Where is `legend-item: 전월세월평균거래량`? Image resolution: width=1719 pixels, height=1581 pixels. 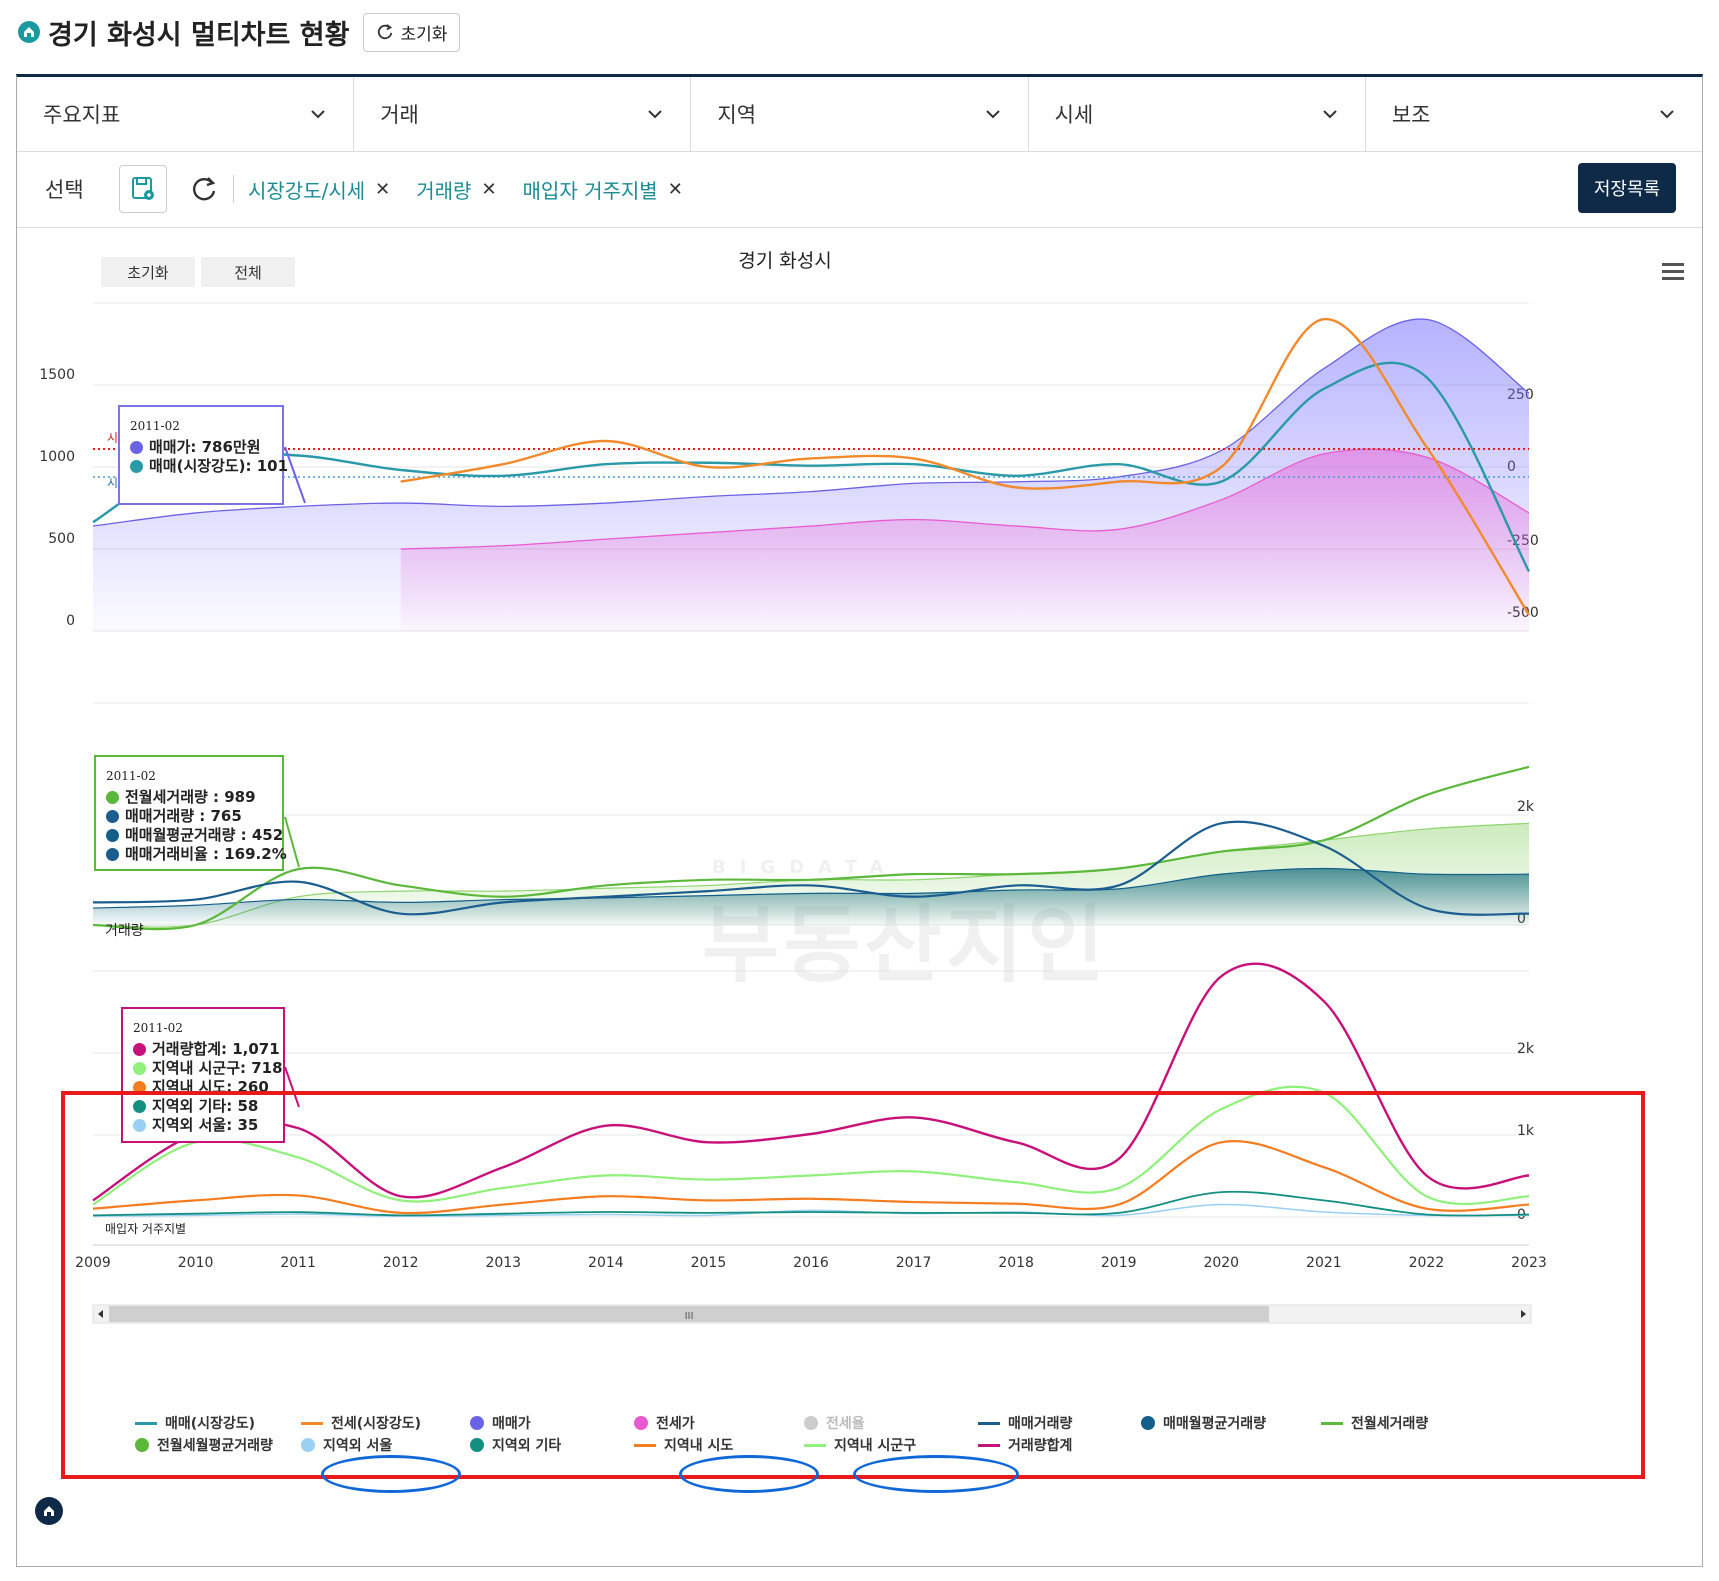
legend-item: 전월세월평균거래량 is located at coordinates (204, 1445).